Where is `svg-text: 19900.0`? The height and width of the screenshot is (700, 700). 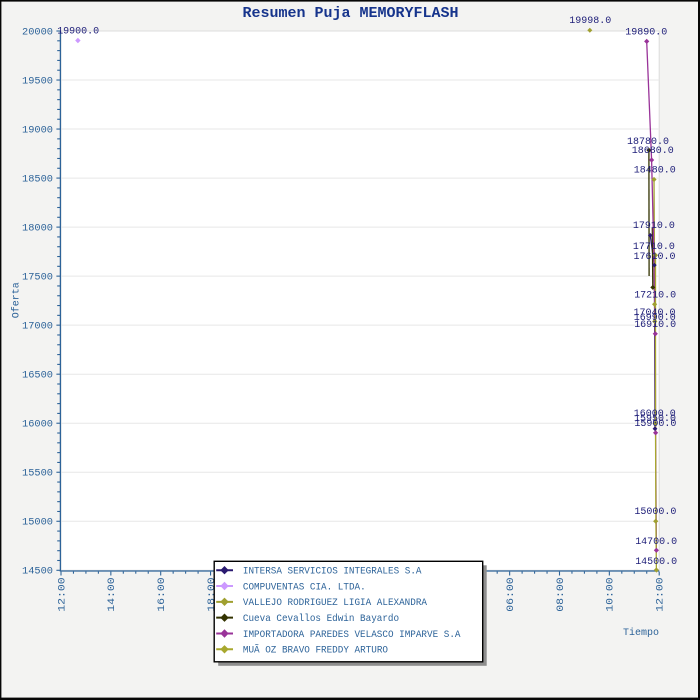 svg-text: 19900.0 is located at coordinates (78, 32).